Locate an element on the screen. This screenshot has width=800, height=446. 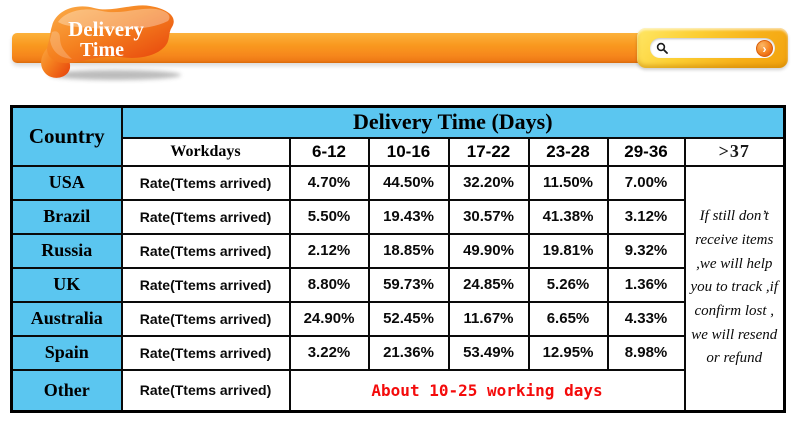
value-cell: 7.00% is located at coordinates (646, 182).